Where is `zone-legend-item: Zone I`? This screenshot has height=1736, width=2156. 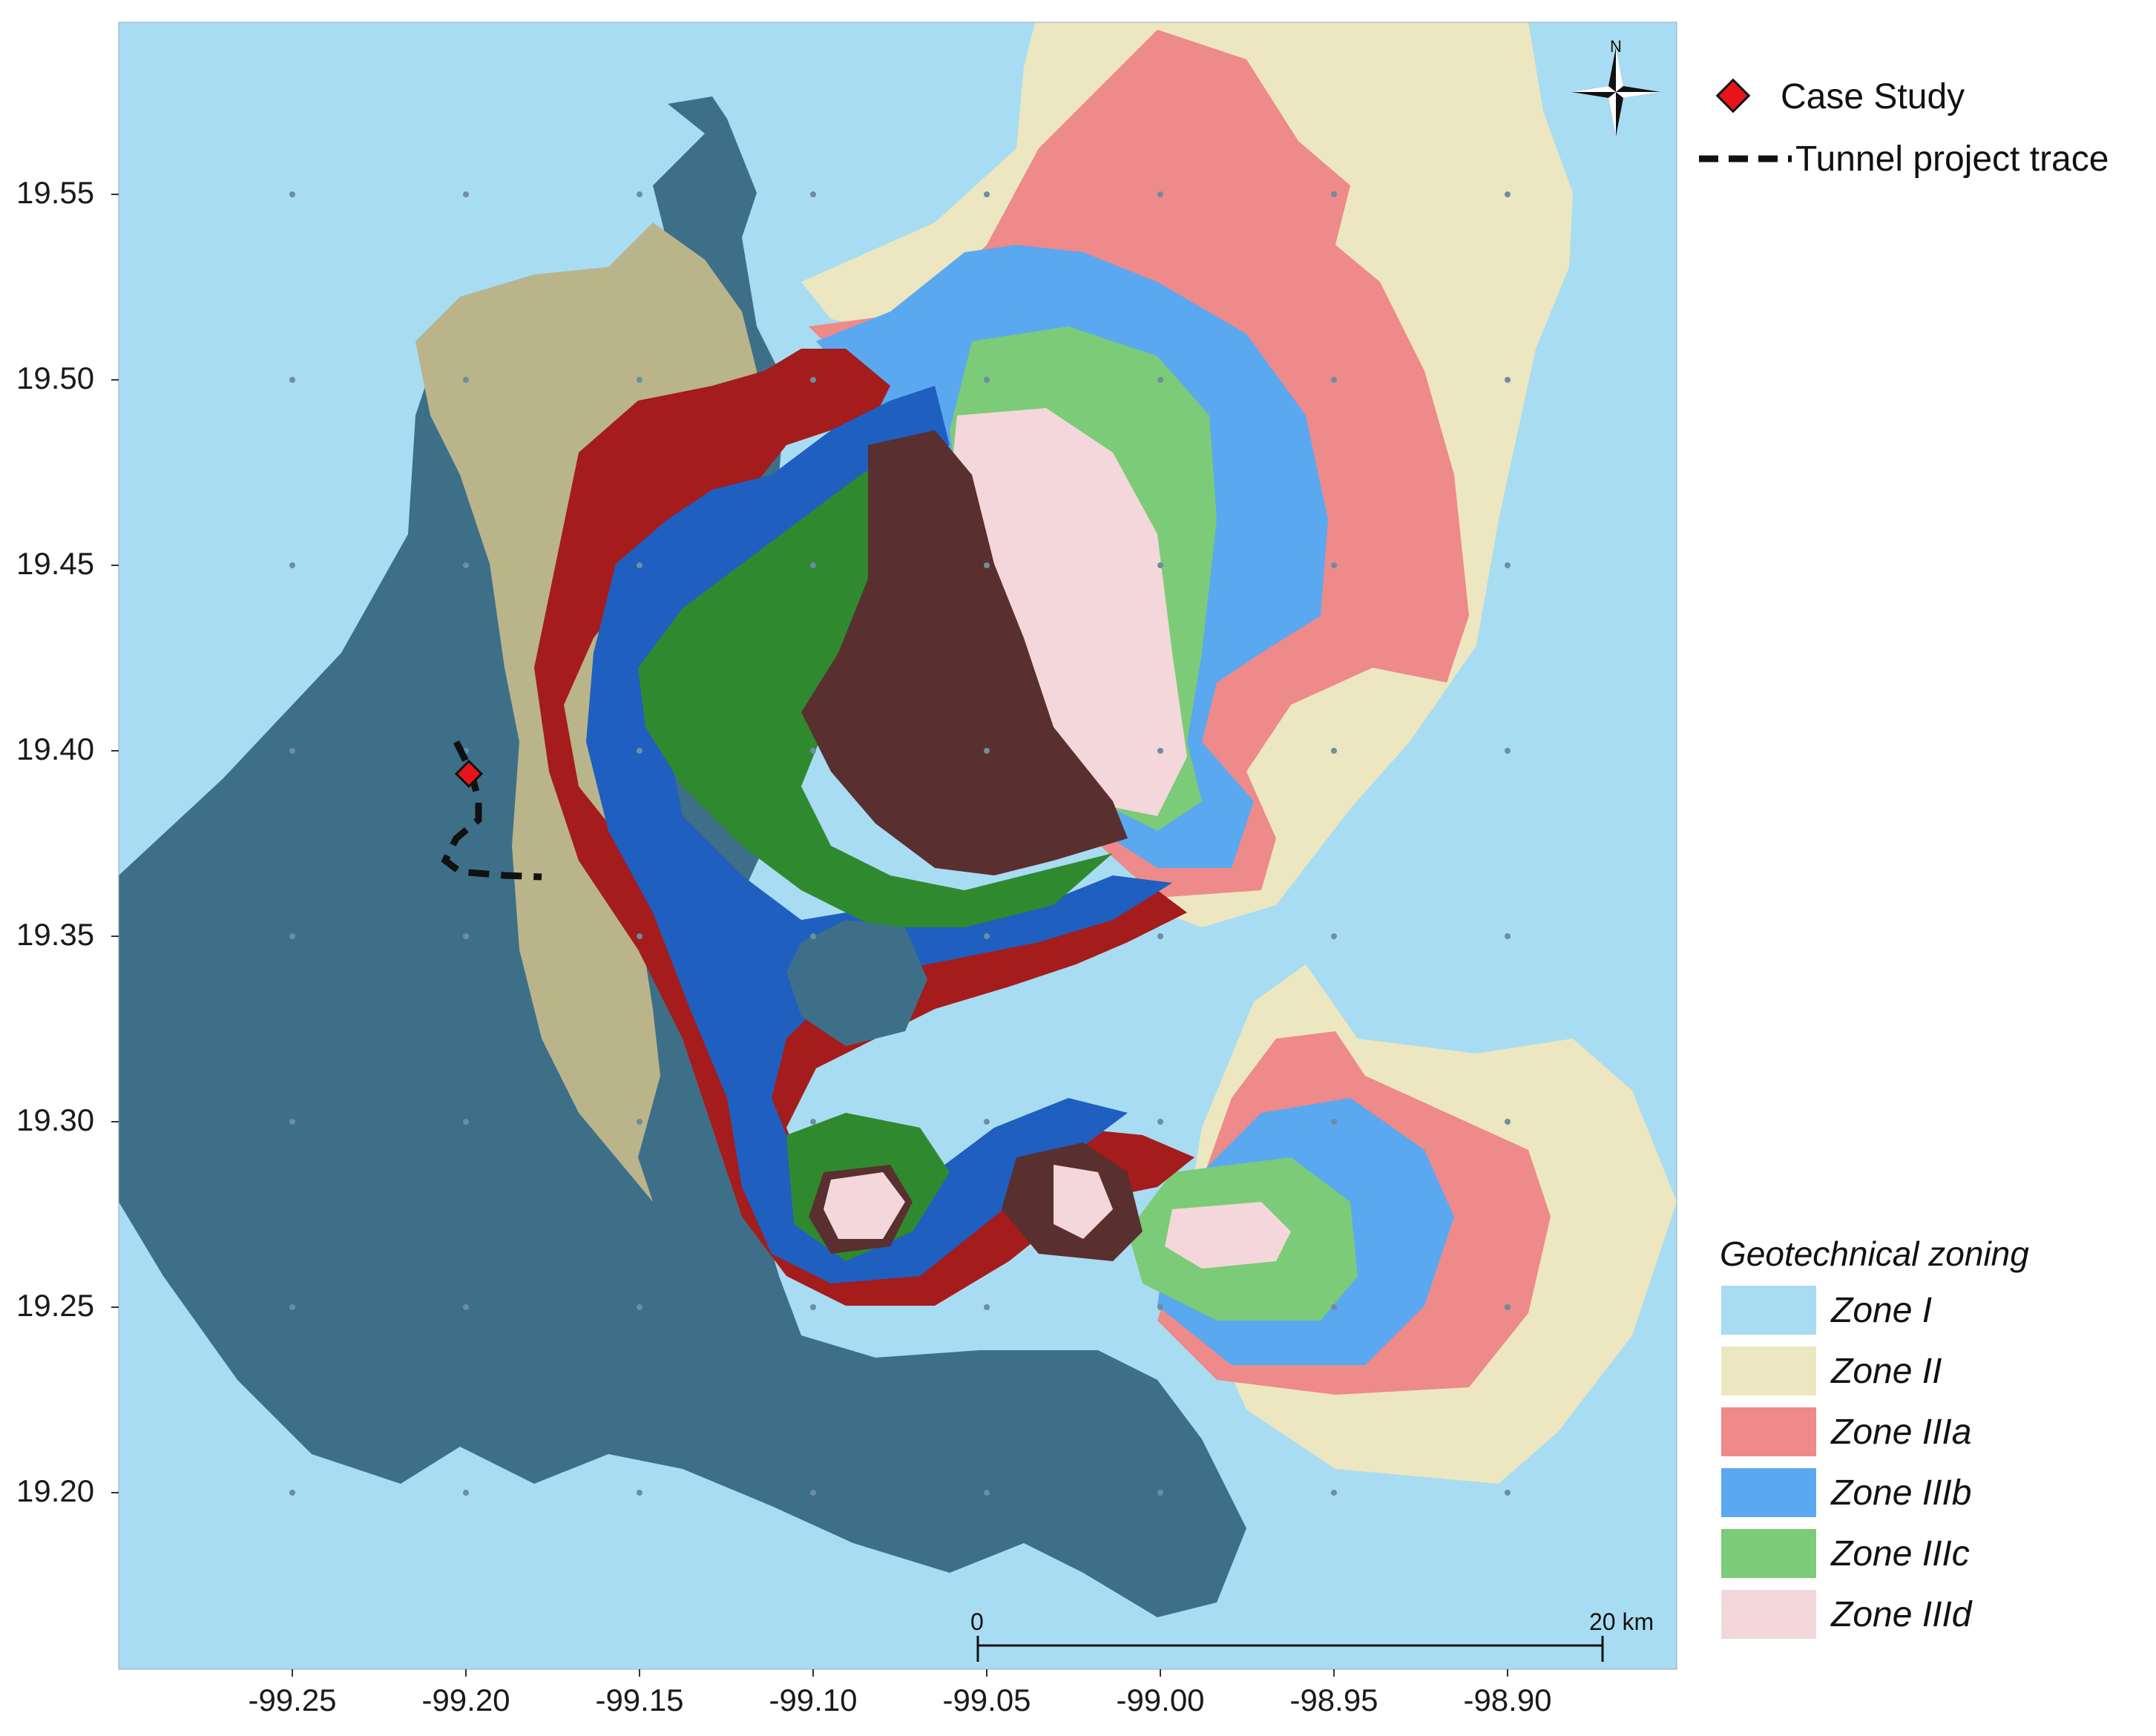
zone-legend-item: Zone I is located at coordinates (1928, 1311).